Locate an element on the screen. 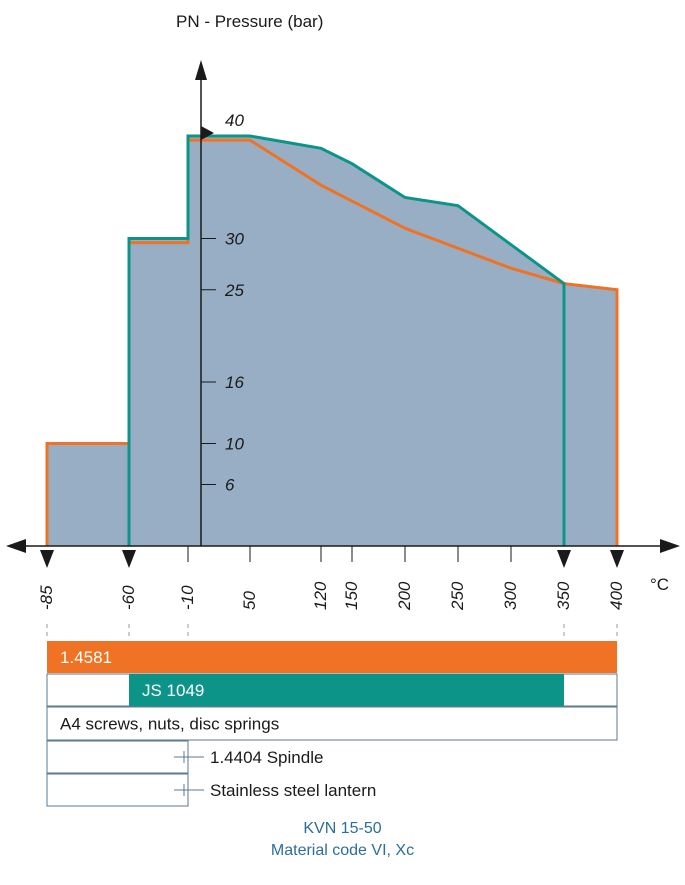 The image size is (685, 885). y-axis-arrow is located at coordinates (201, 70).